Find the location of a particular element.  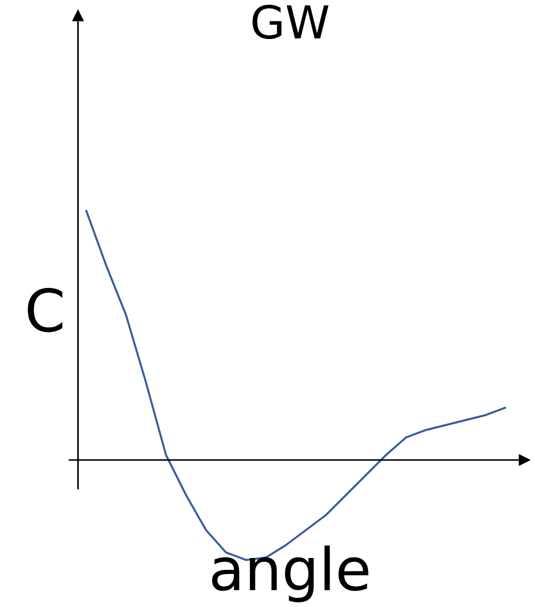

y-axis-title: C is located at coordinates (45, 310).